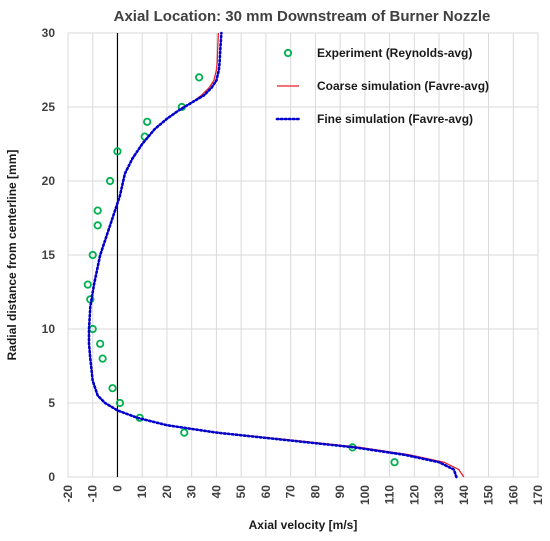 Image resolution: width=550 pixels, height=541 pixels. I want to click on x-tick-label: 30, so click(192, 492).